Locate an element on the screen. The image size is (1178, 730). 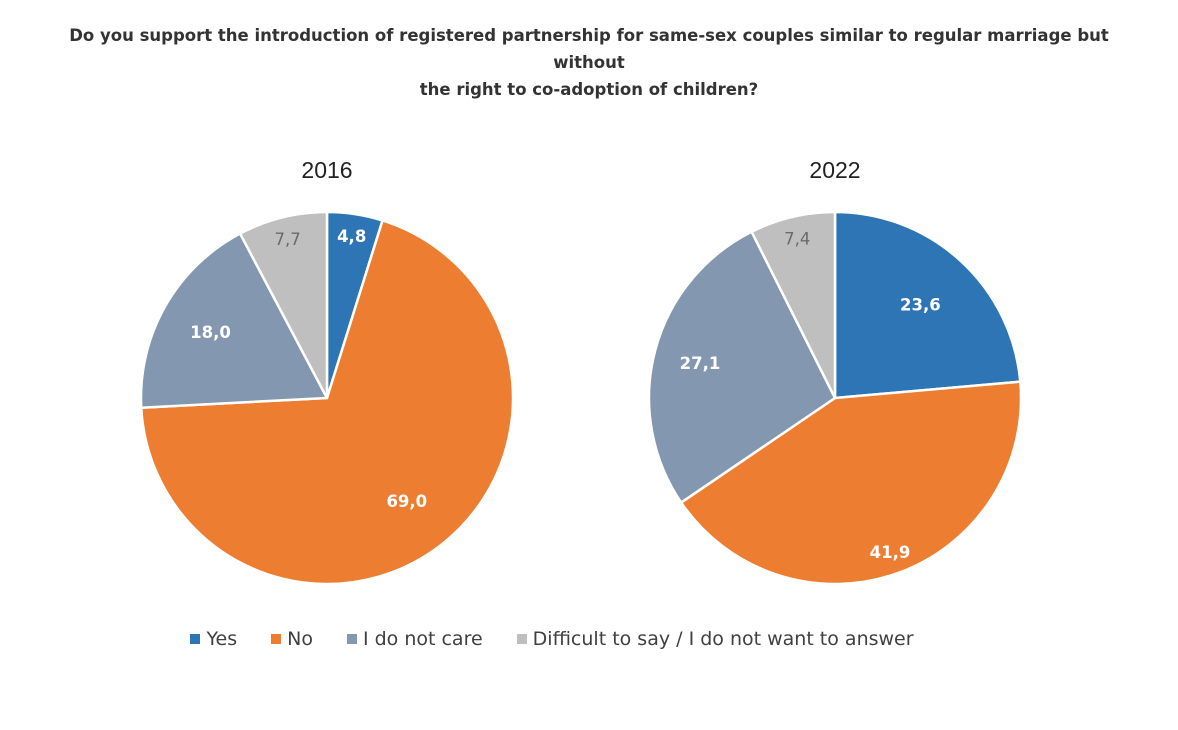
pie-slice-2022-no is located at coordinates (851, 483).